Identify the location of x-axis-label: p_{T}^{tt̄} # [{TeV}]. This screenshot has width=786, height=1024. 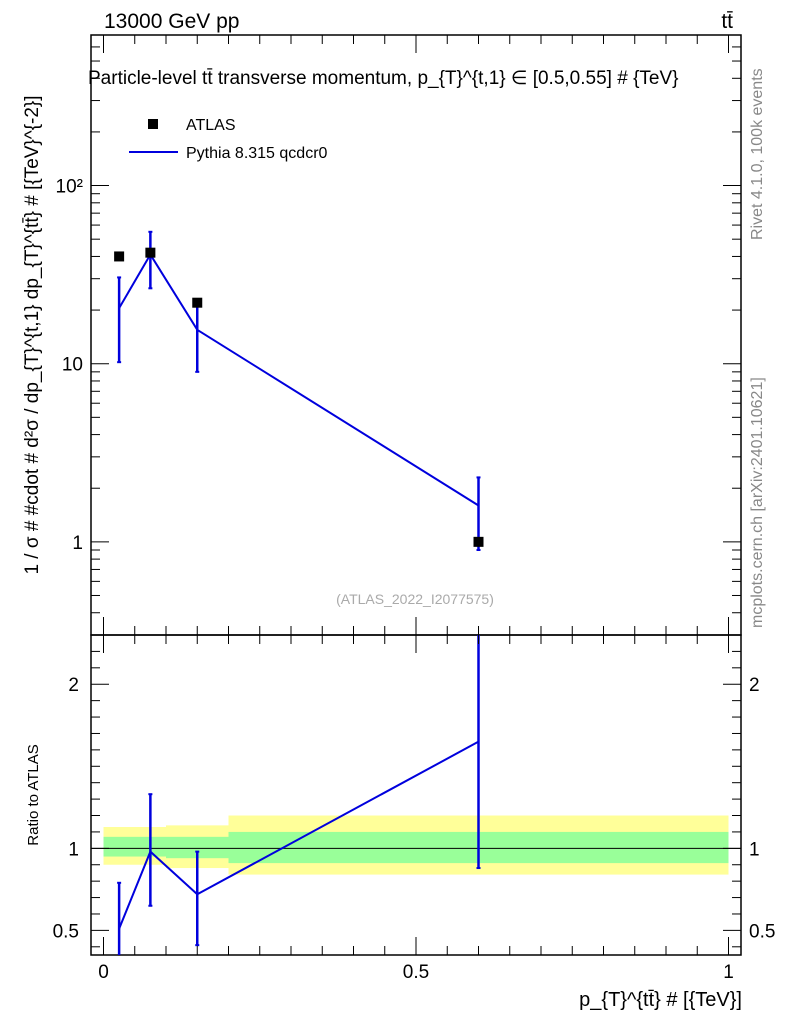
(660, 1000).